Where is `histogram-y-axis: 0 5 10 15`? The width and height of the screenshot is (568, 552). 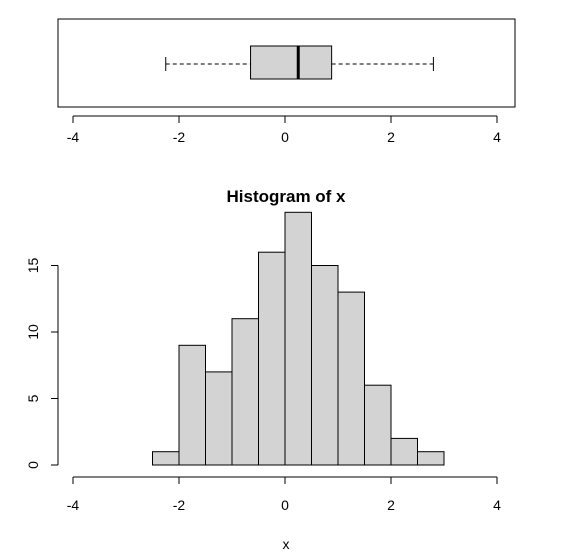
histogram-y-axis: 0 5 10 15 is located at coordinates (42, 363).